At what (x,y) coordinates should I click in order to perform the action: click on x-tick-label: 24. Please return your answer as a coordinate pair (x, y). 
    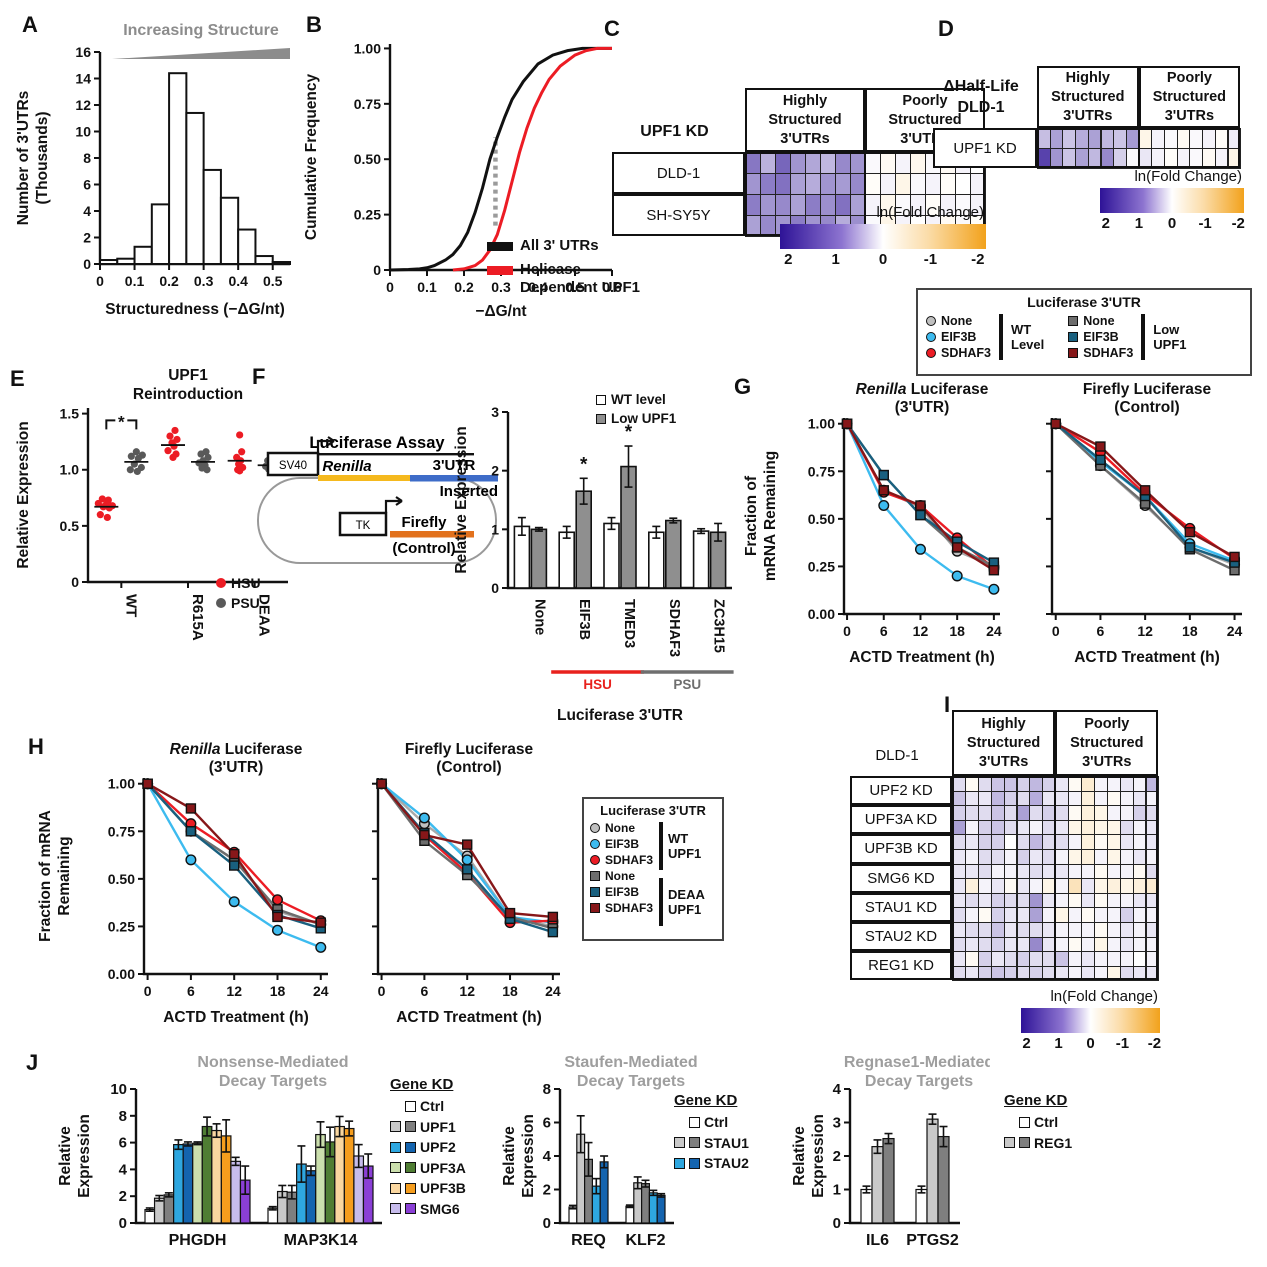
    Looking at the image, I should click on (1235, 631).